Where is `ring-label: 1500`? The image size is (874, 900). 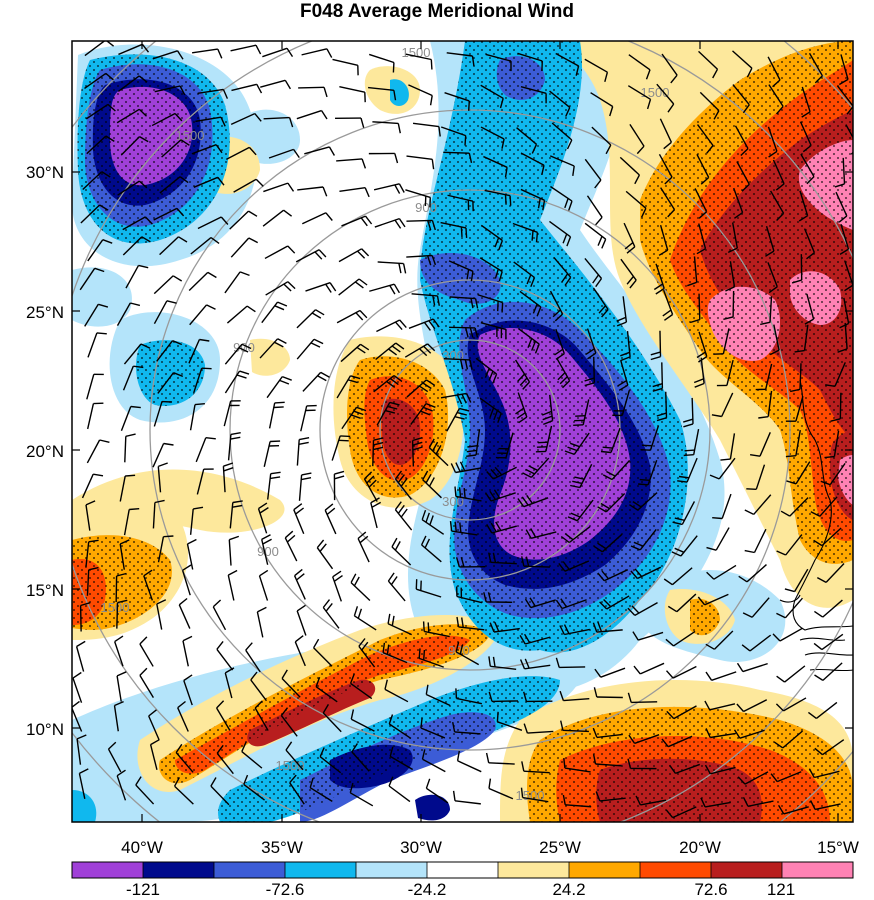 ring-label: 1500 is located at coordinates (655, 92).